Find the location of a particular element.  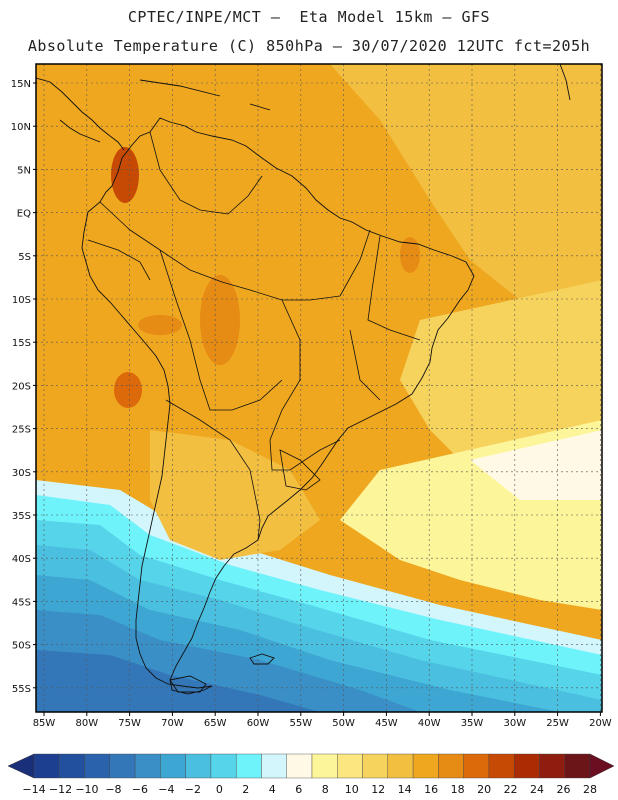

lat-label: 25S is located at coordinates (21, 430).